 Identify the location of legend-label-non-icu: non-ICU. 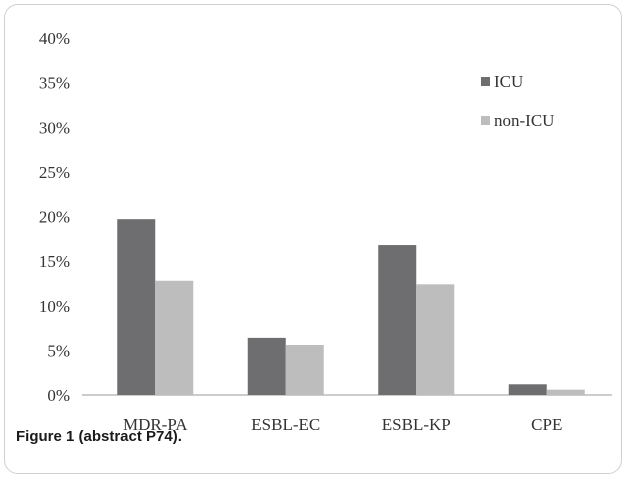
(524, 120).